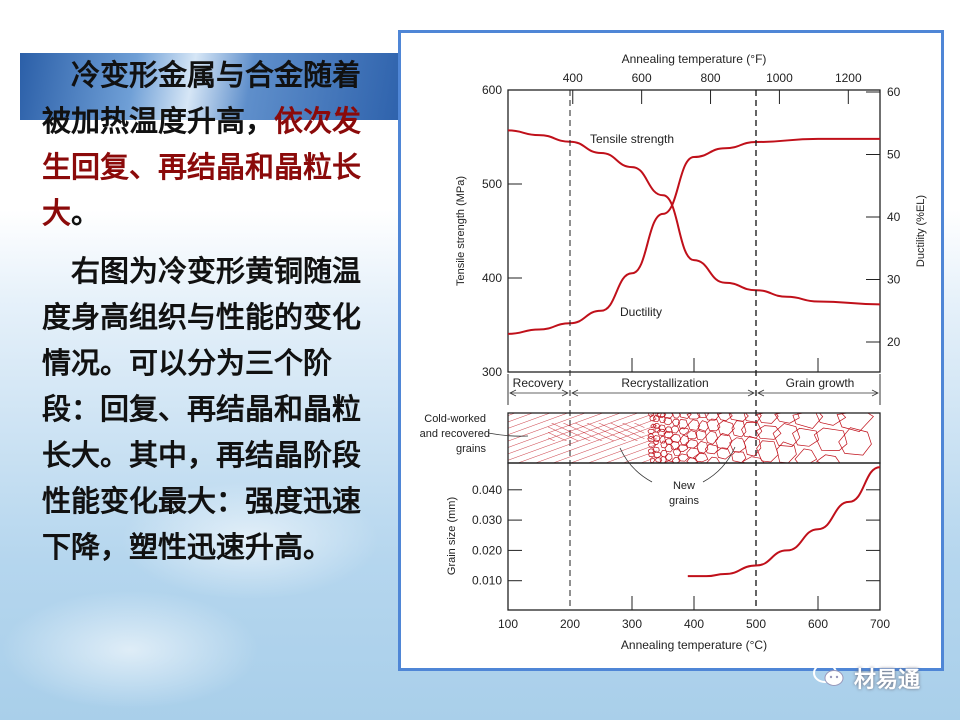 This screenshot has height=720, width=960. What do you see at coordinates (694, 59) in the screenshot?
I see `top-x-axis-title: Annealing temperature (°F)` at bounding box center [694, 59].